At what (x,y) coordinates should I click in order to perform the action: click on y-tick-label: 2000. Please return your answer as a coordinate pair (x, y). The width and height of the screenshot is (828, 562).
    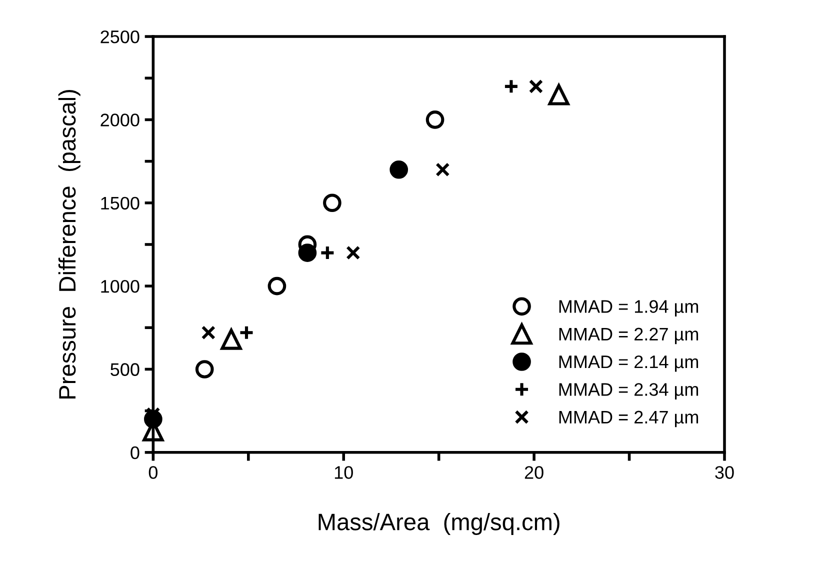
    Looking at the image, I should click on (120, 120).